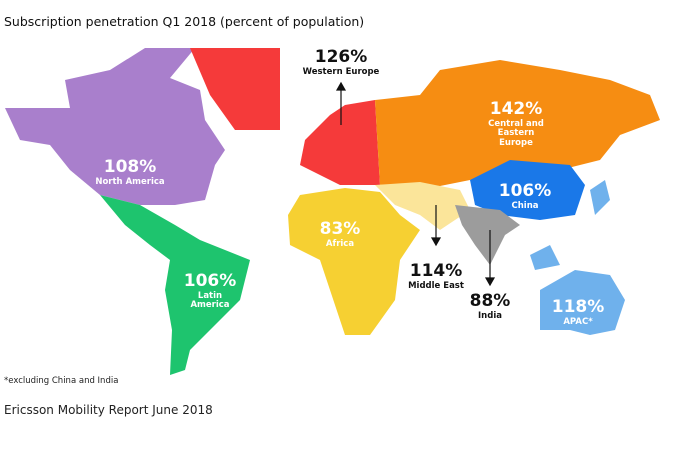 The width and height of the screenshot is (680, 449). I want to click on region-greenland, so click(235, 89).